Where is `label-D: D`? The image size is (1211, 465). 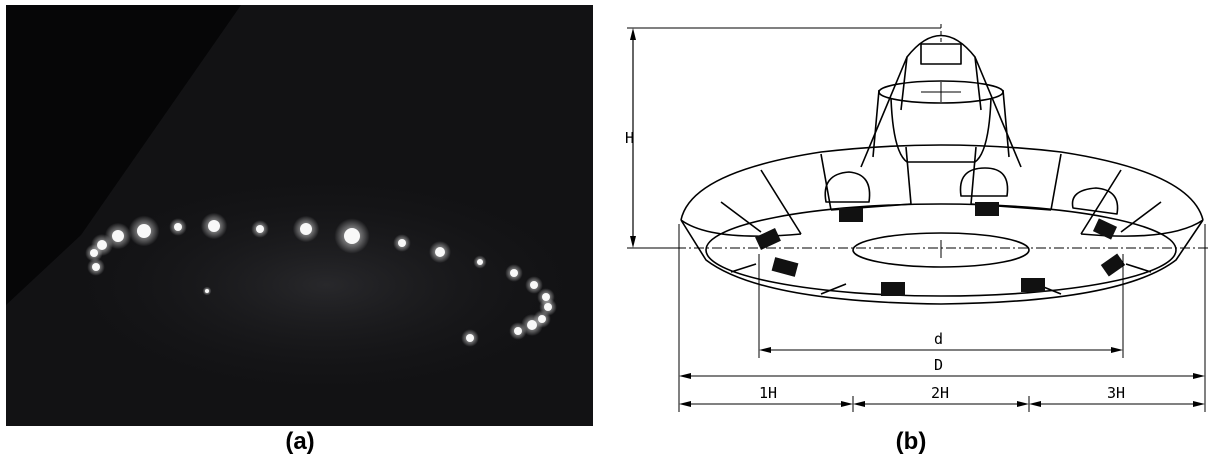 label-D: D is located at coordinates (938, 365).